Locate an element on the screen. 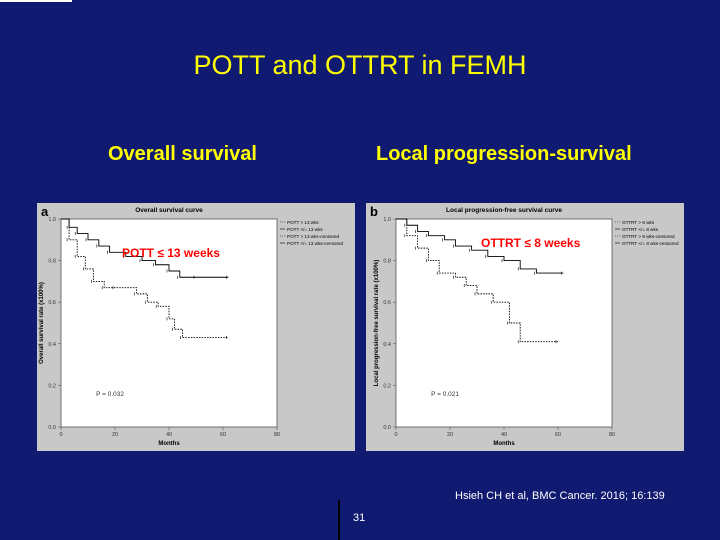  right-heading: Local progression-survival is located at coordinates (504, 154).